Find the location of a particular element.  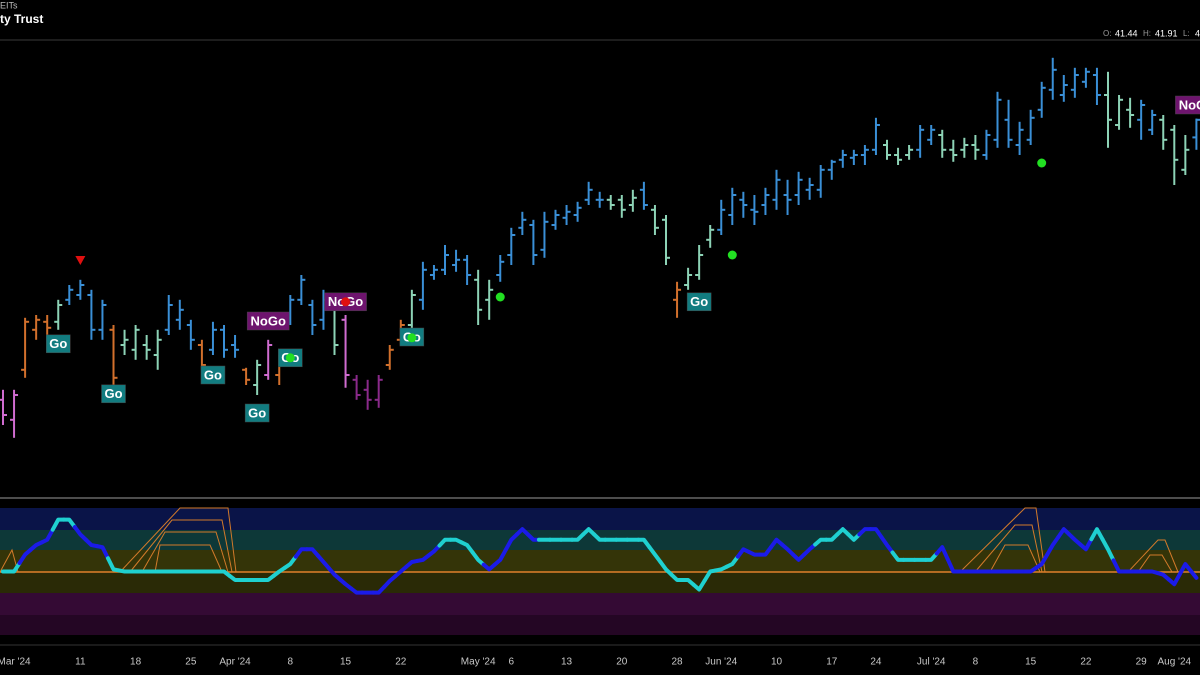

marker-triangle is located at coordinates (80, 260).